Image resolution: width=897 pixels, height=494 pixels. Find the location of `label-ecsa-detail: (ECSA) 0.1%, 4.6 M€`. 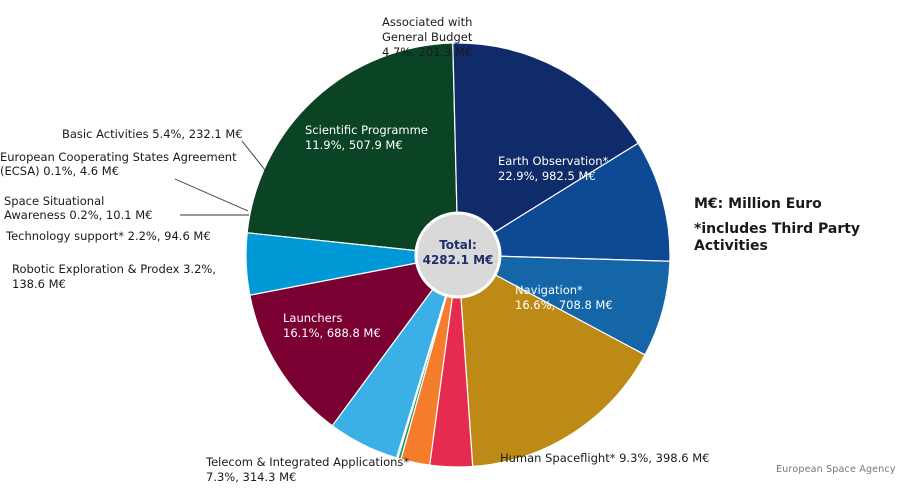

label-ecsa-detail: (ECSA) 0.1%, 4.6 M€ is located at coordinates (59, 171).